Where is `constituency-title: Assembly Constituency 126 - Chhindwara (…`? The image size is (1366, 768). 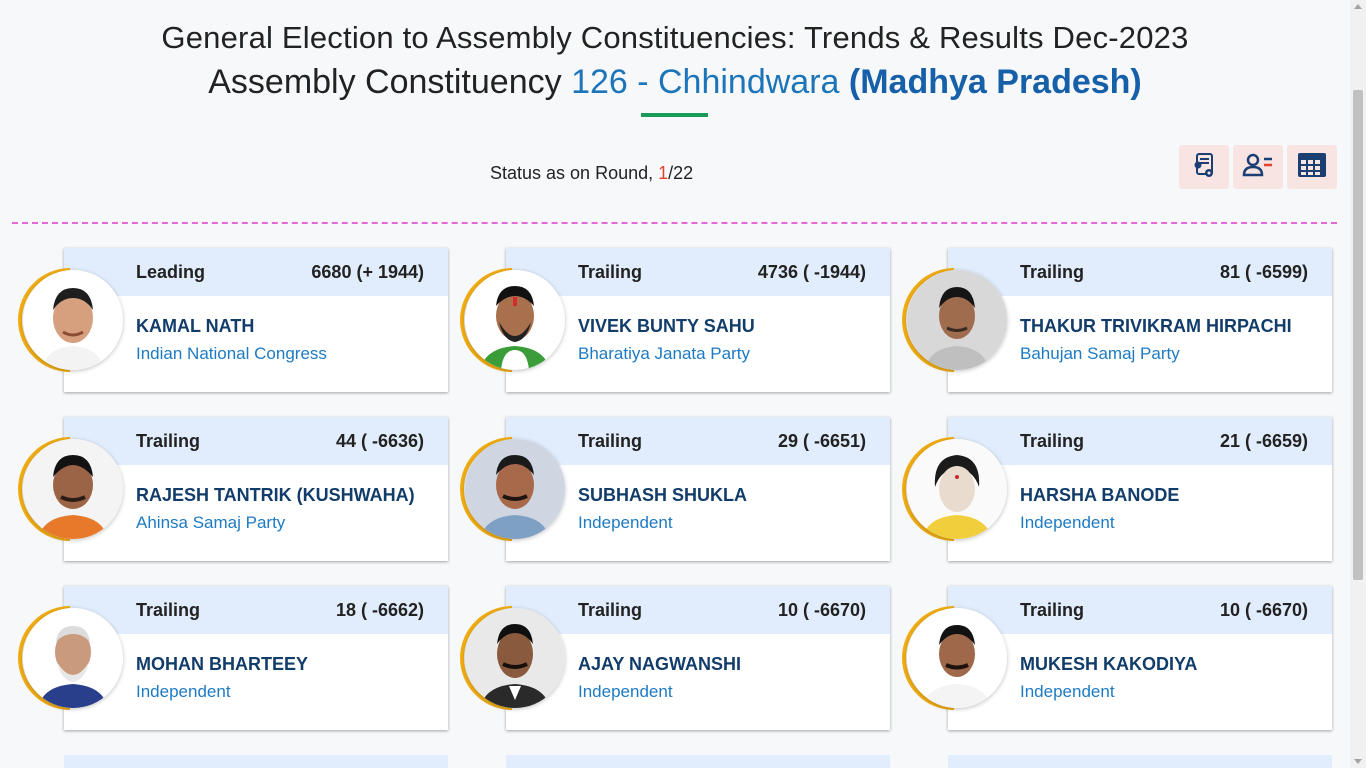 constituency-title: Assembly Constituency 126 - Chhindwara (… is located at coordinates (675, 82).